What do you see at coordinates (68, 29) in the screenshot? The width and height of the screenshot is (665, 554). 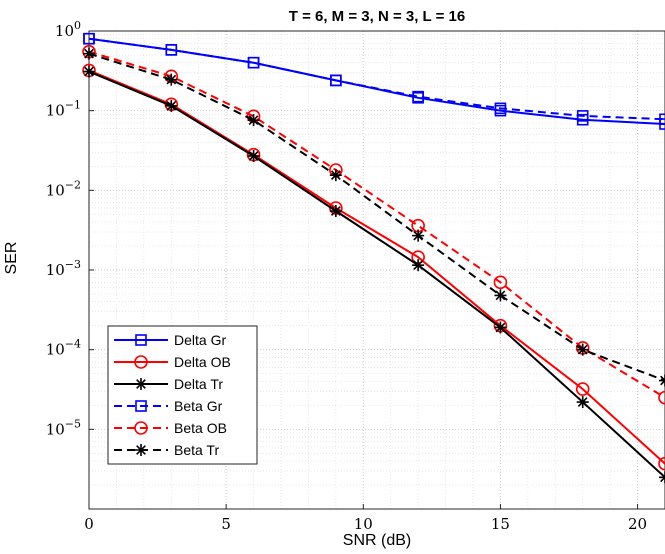 I see `y-tick-label: 10⁰` at bounding box center [68, 29].